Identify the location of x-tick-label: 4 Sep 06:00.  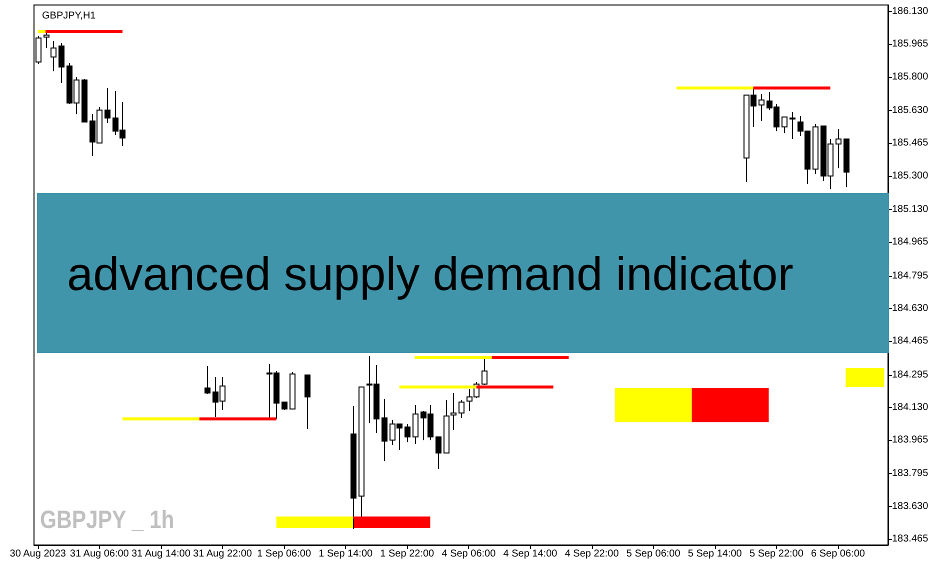
(469, 554).